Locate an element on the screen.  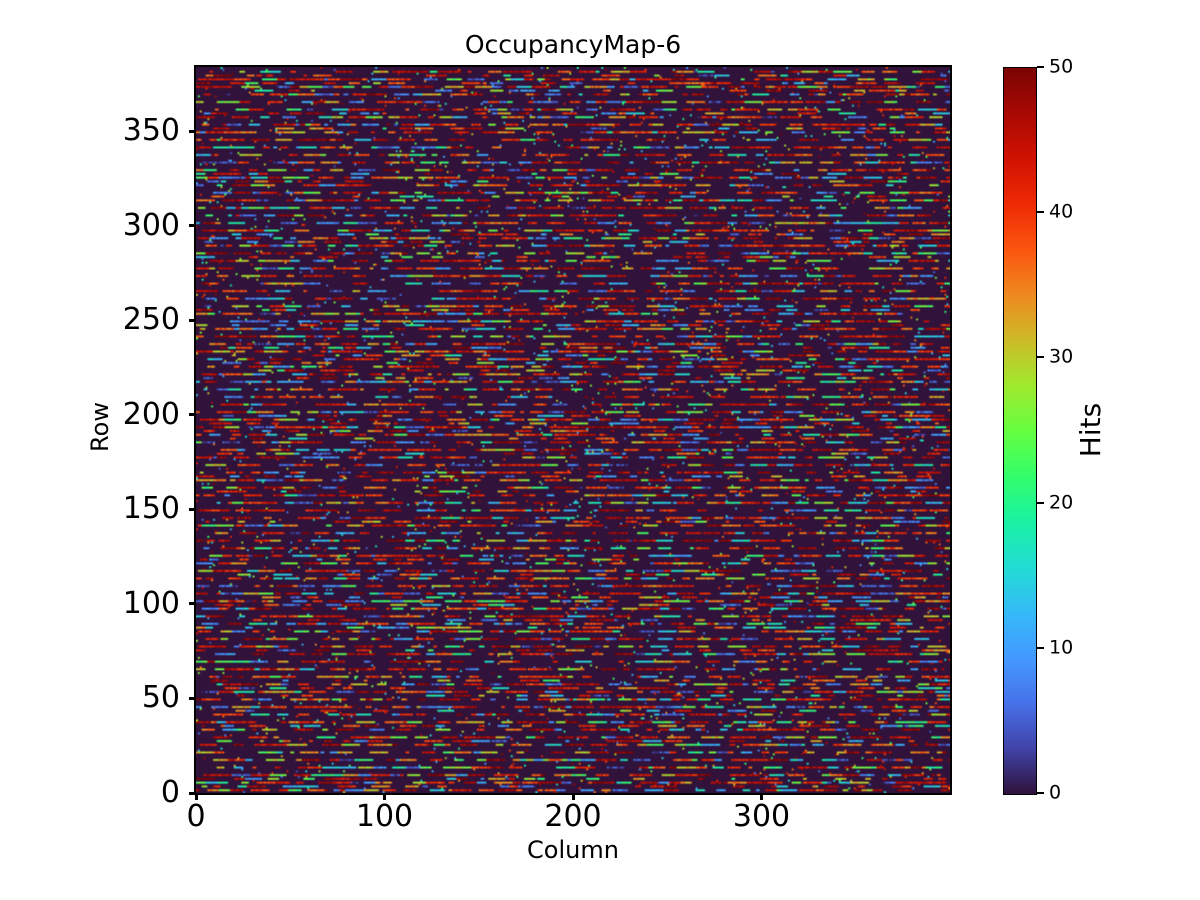
y-tick-label: 300 is located at coordinates (151, 225).